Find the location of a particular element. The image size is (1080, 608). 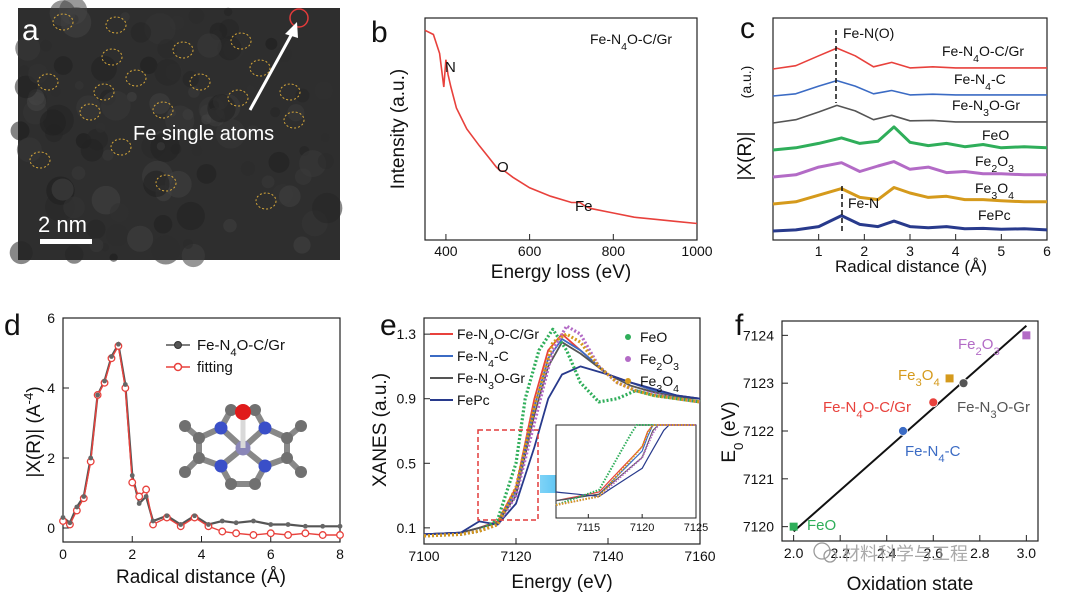

point-fe2o3 is located at coordinates (1026, 335).